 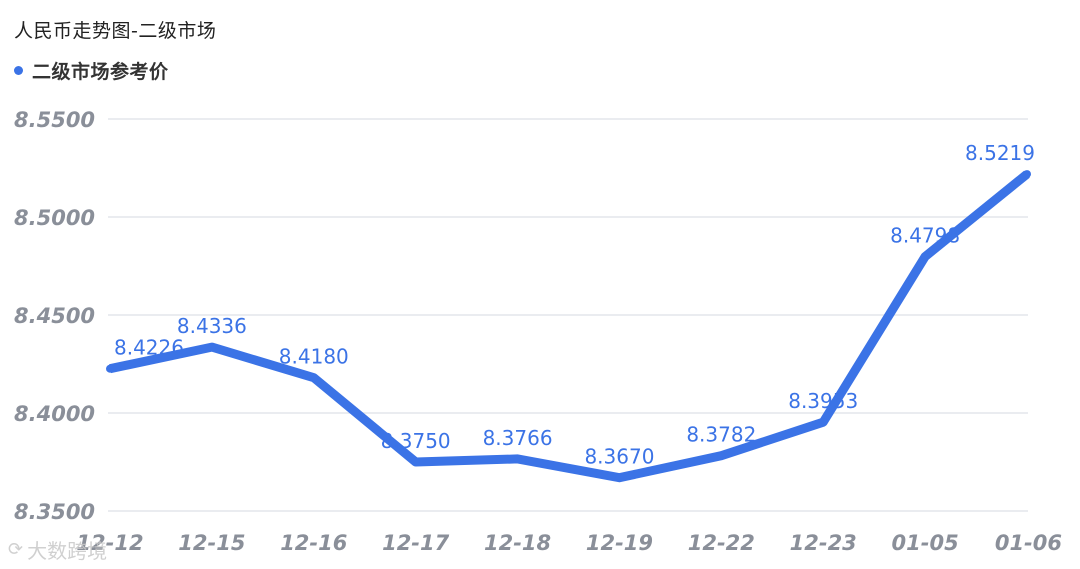 I want to click on data-label: 8.4798, so click(x=925, y=236).